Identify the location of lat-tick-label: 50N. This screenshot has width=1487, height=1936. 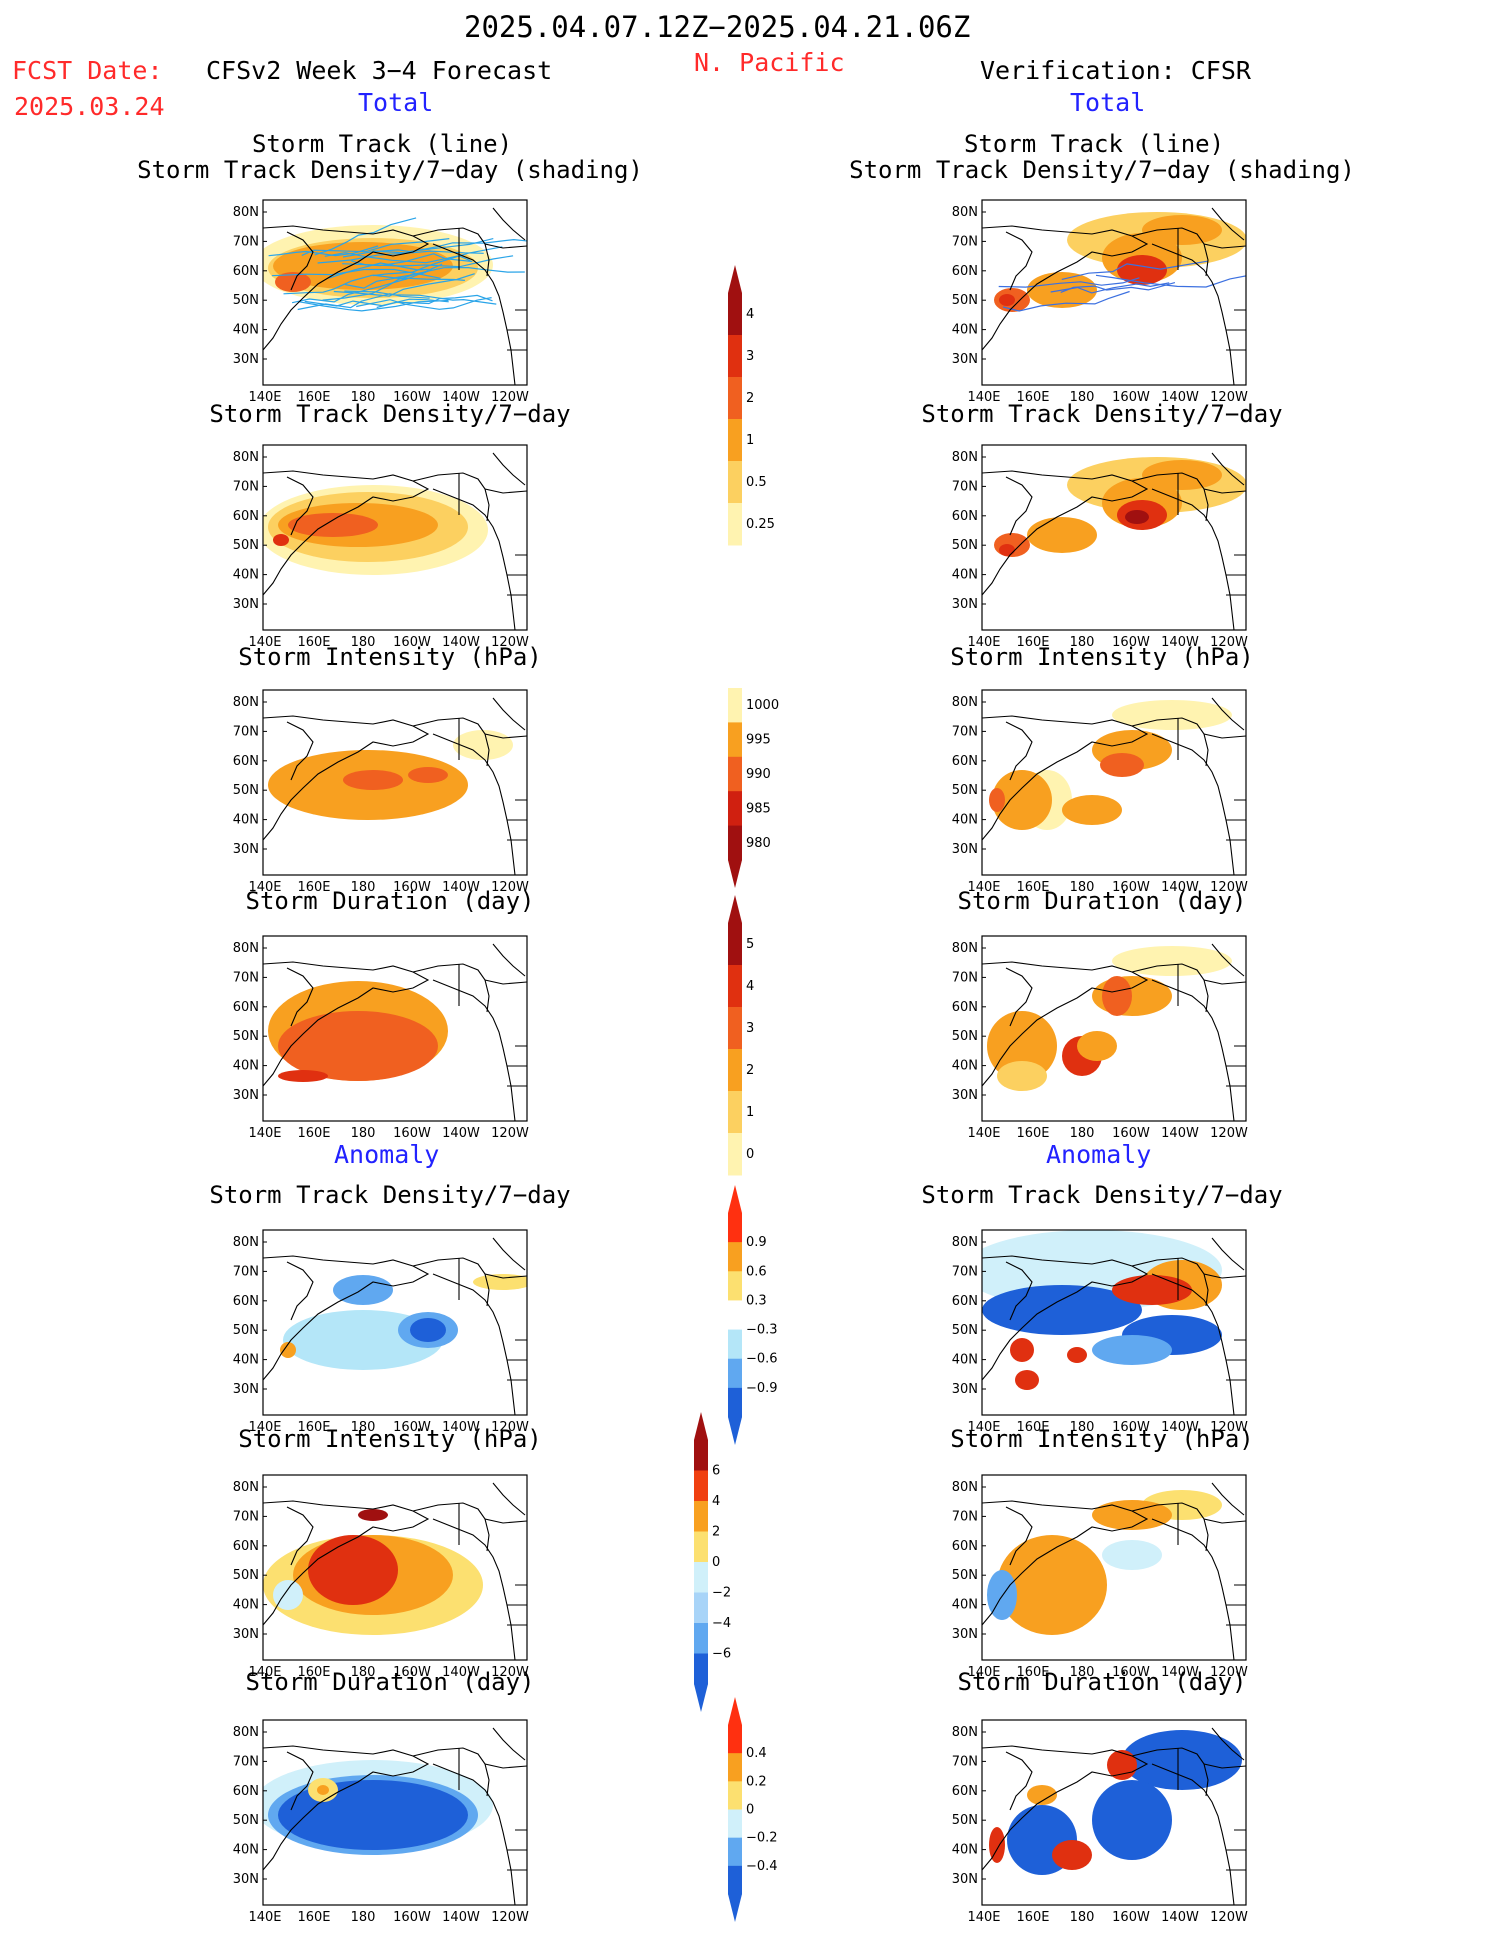
(246, 790).